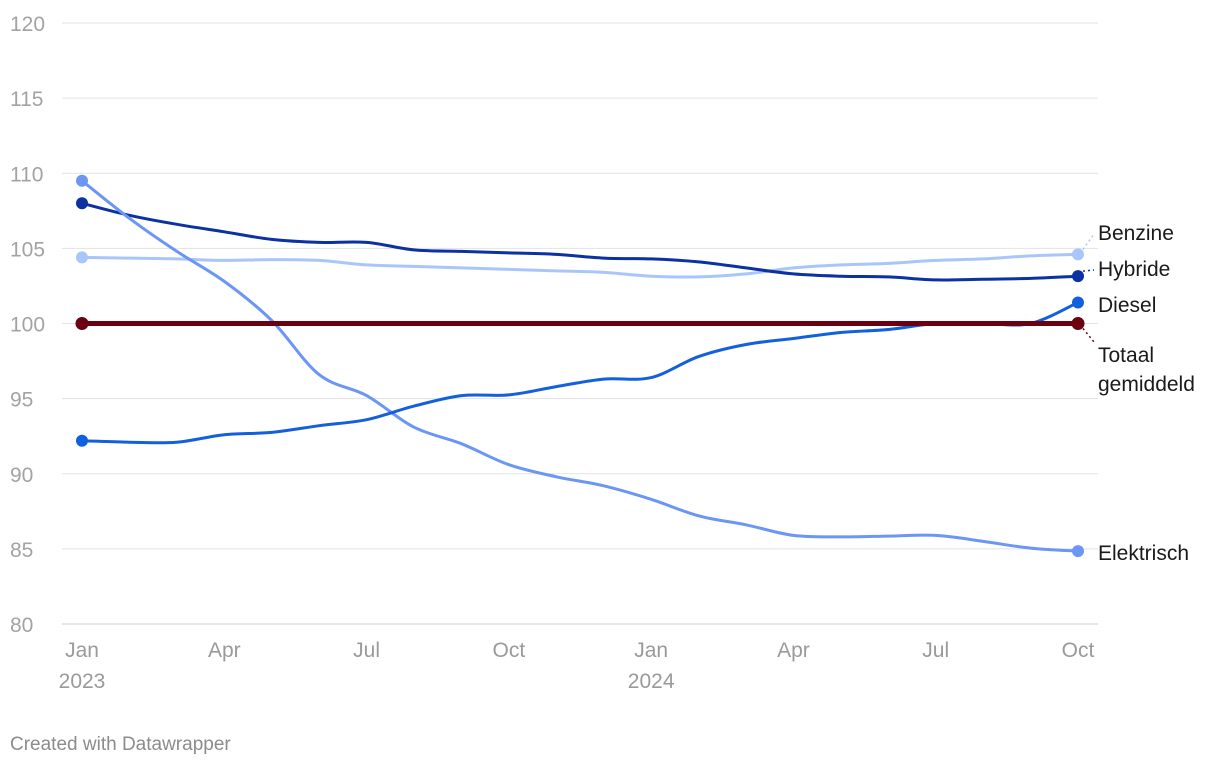 This screenshot has width=1220, height=770. Describe the element at coordinates (26, 174) in the screenshot. I see `y-tick-110: 110` at that location.